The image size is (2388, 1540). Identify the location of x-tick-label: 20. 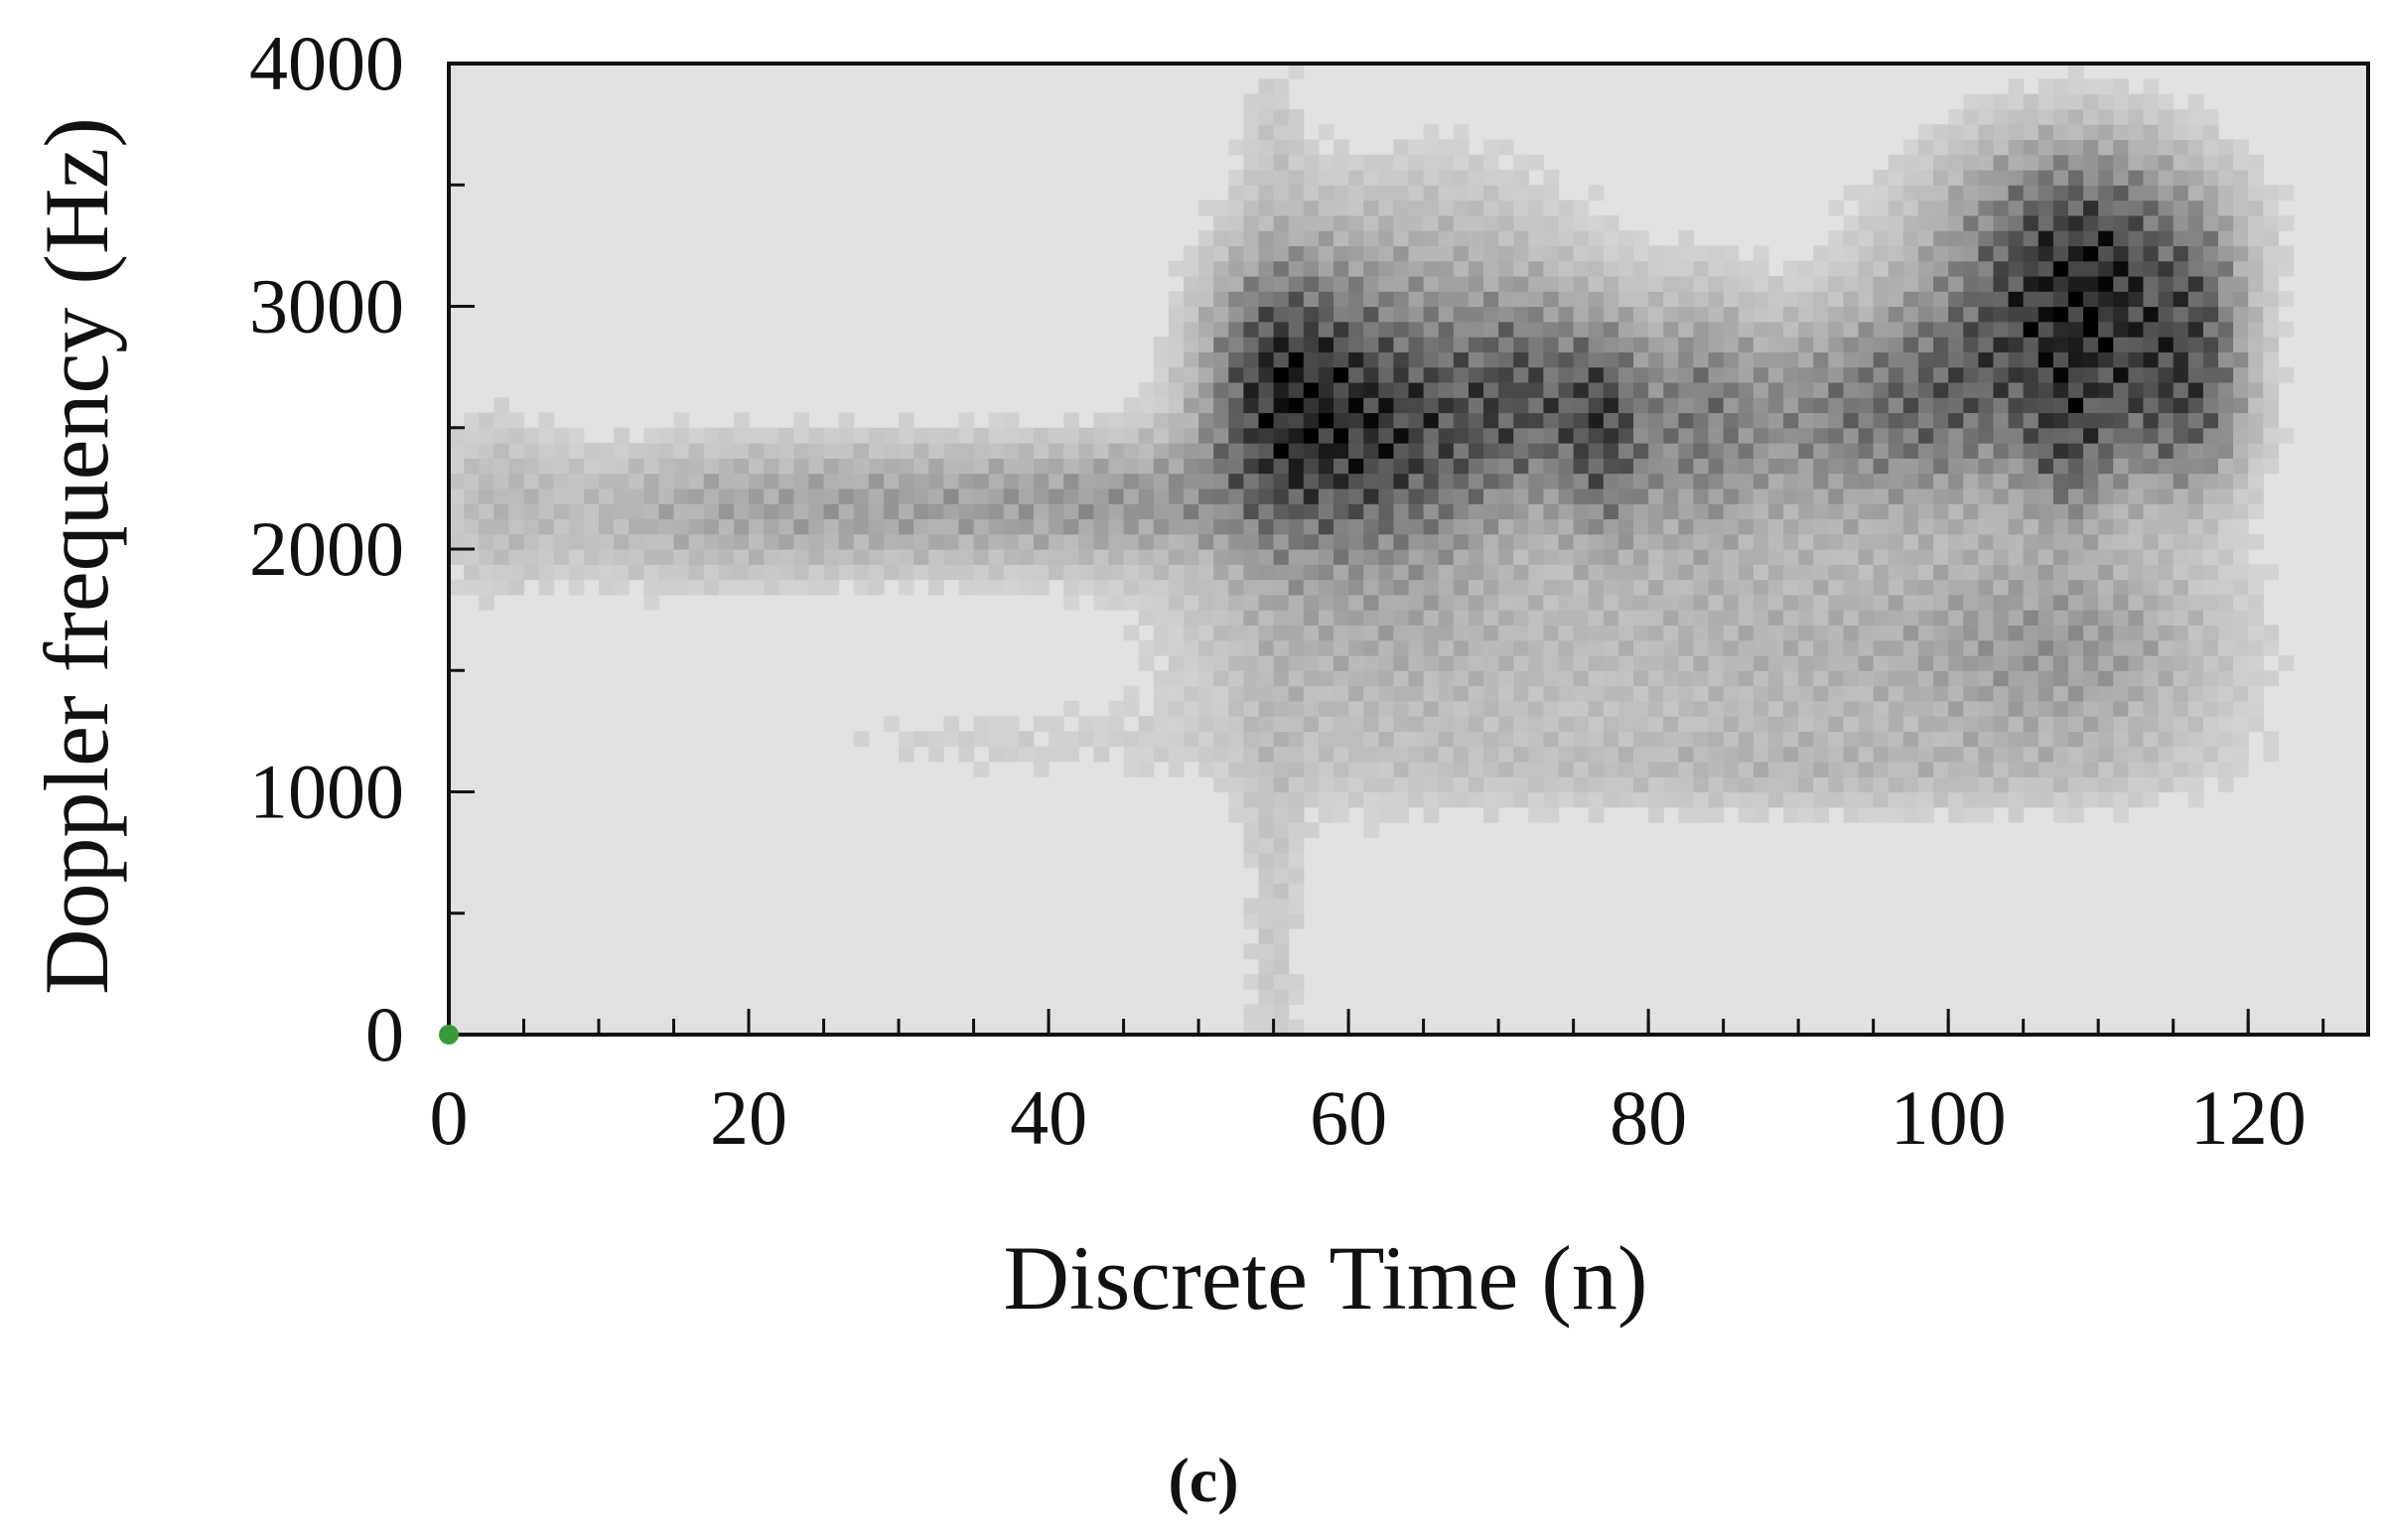
(748, 1117).